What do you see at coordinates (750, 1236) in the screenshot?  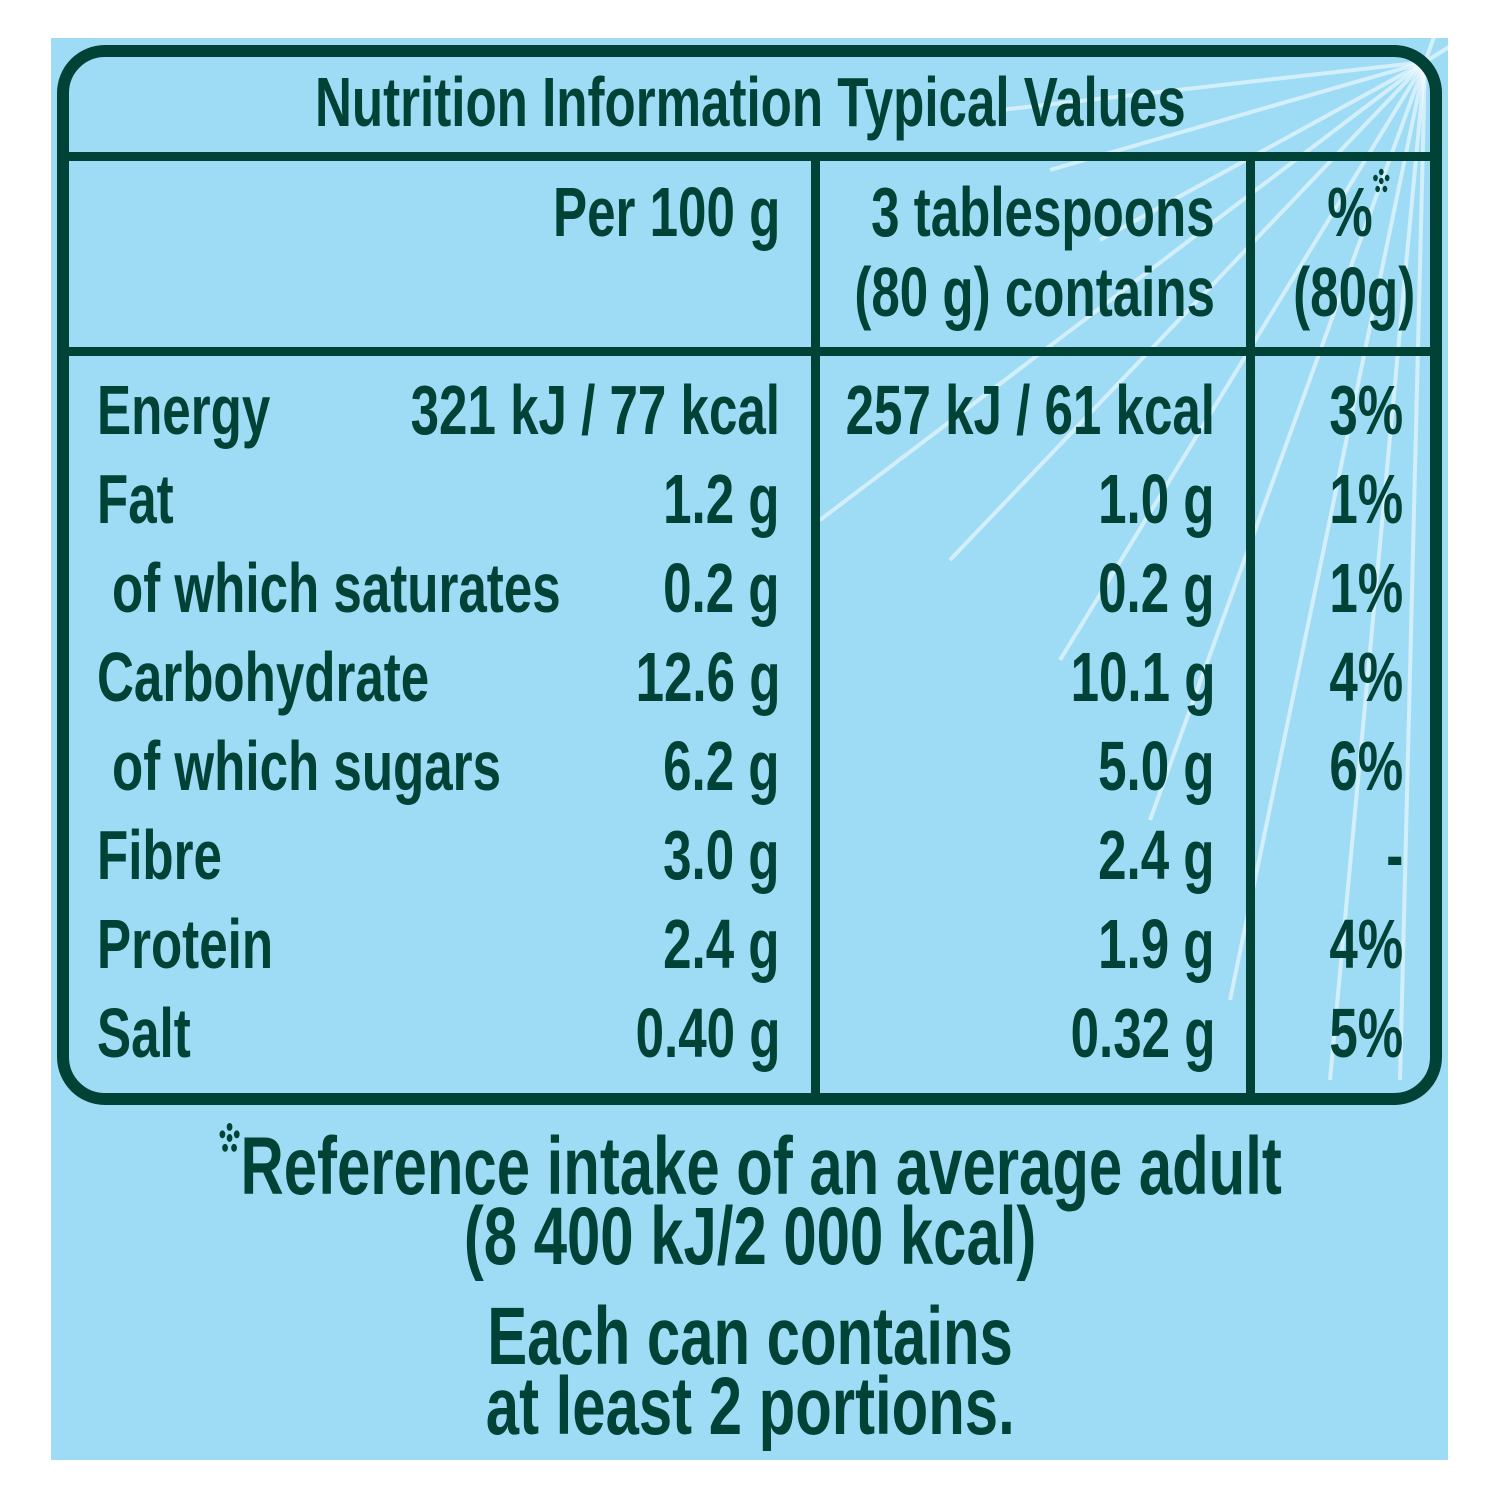 I see `footnote-line2: (8 400 kJ/2 000 kcal)` at bounding box center [750, 1236].